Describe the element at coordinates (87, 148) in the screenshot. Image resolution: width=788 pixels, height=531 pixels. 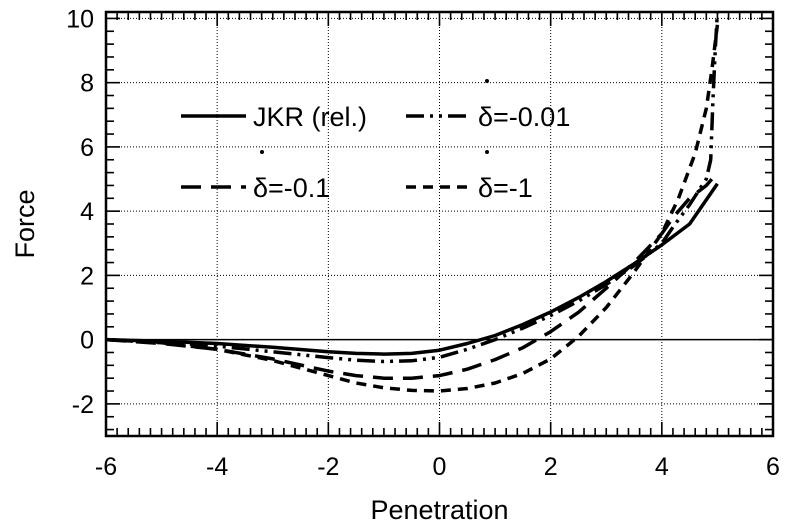
I see `y-tick-label: 6` at that location.